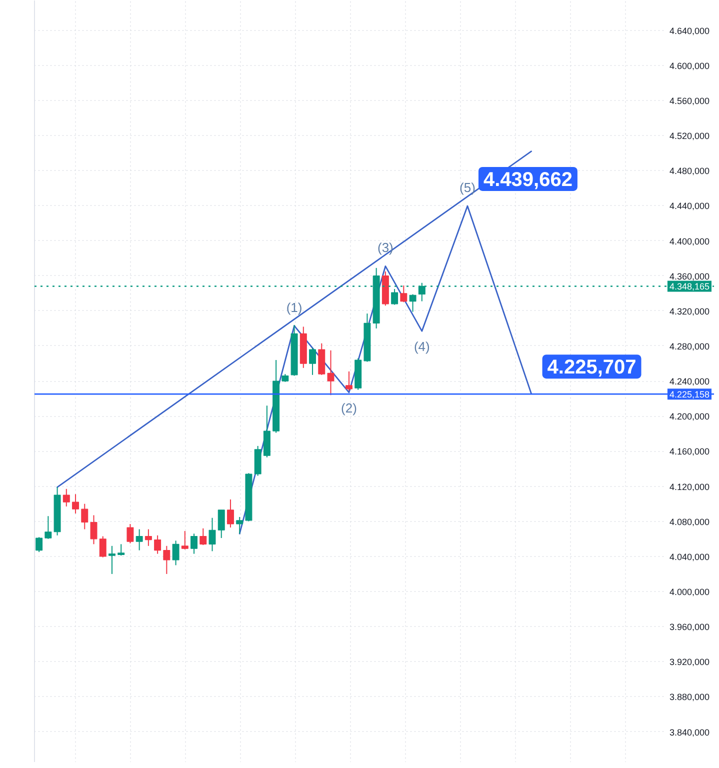 Image resolution: width=719 pixels, height=768 pixels. Describe the element at coordinates (689, 241) in the screenshot. I see `y-tick-label: 4.400,000` at that location.